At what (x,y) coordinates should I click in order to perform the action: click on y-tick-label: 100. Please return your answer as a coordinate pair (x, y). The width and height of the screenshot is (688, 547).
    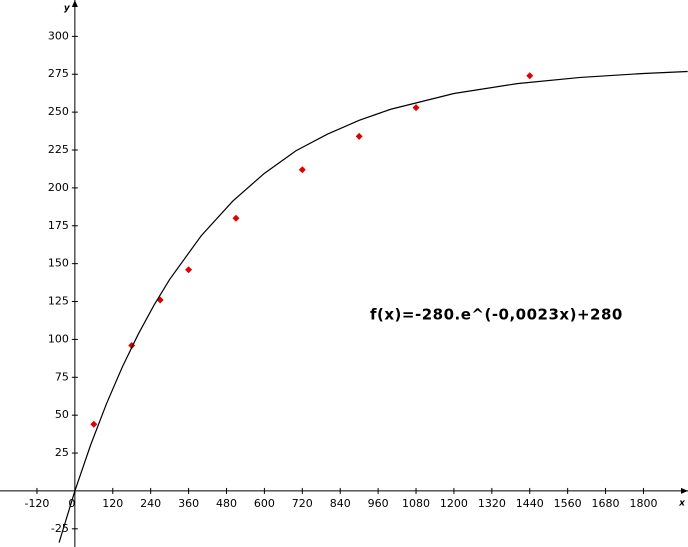
    Looking at the image, I should click on (58, 338).